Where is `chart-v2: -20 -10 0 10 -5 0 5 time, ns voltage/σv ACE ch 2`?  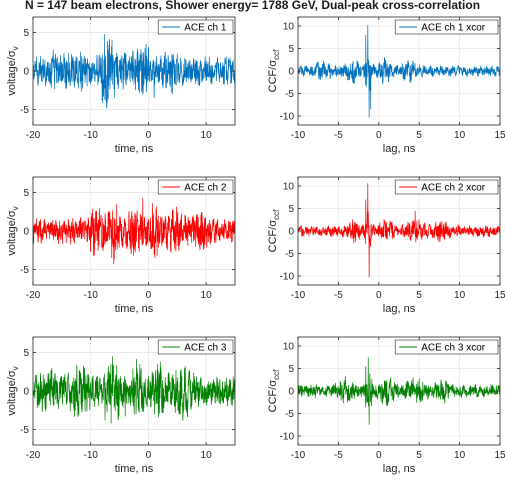 chart-v2: -20 -10 0 10 -5 0 5 time, ns voltage/σv ACE ch 2 is located at coordinates (121, 245).